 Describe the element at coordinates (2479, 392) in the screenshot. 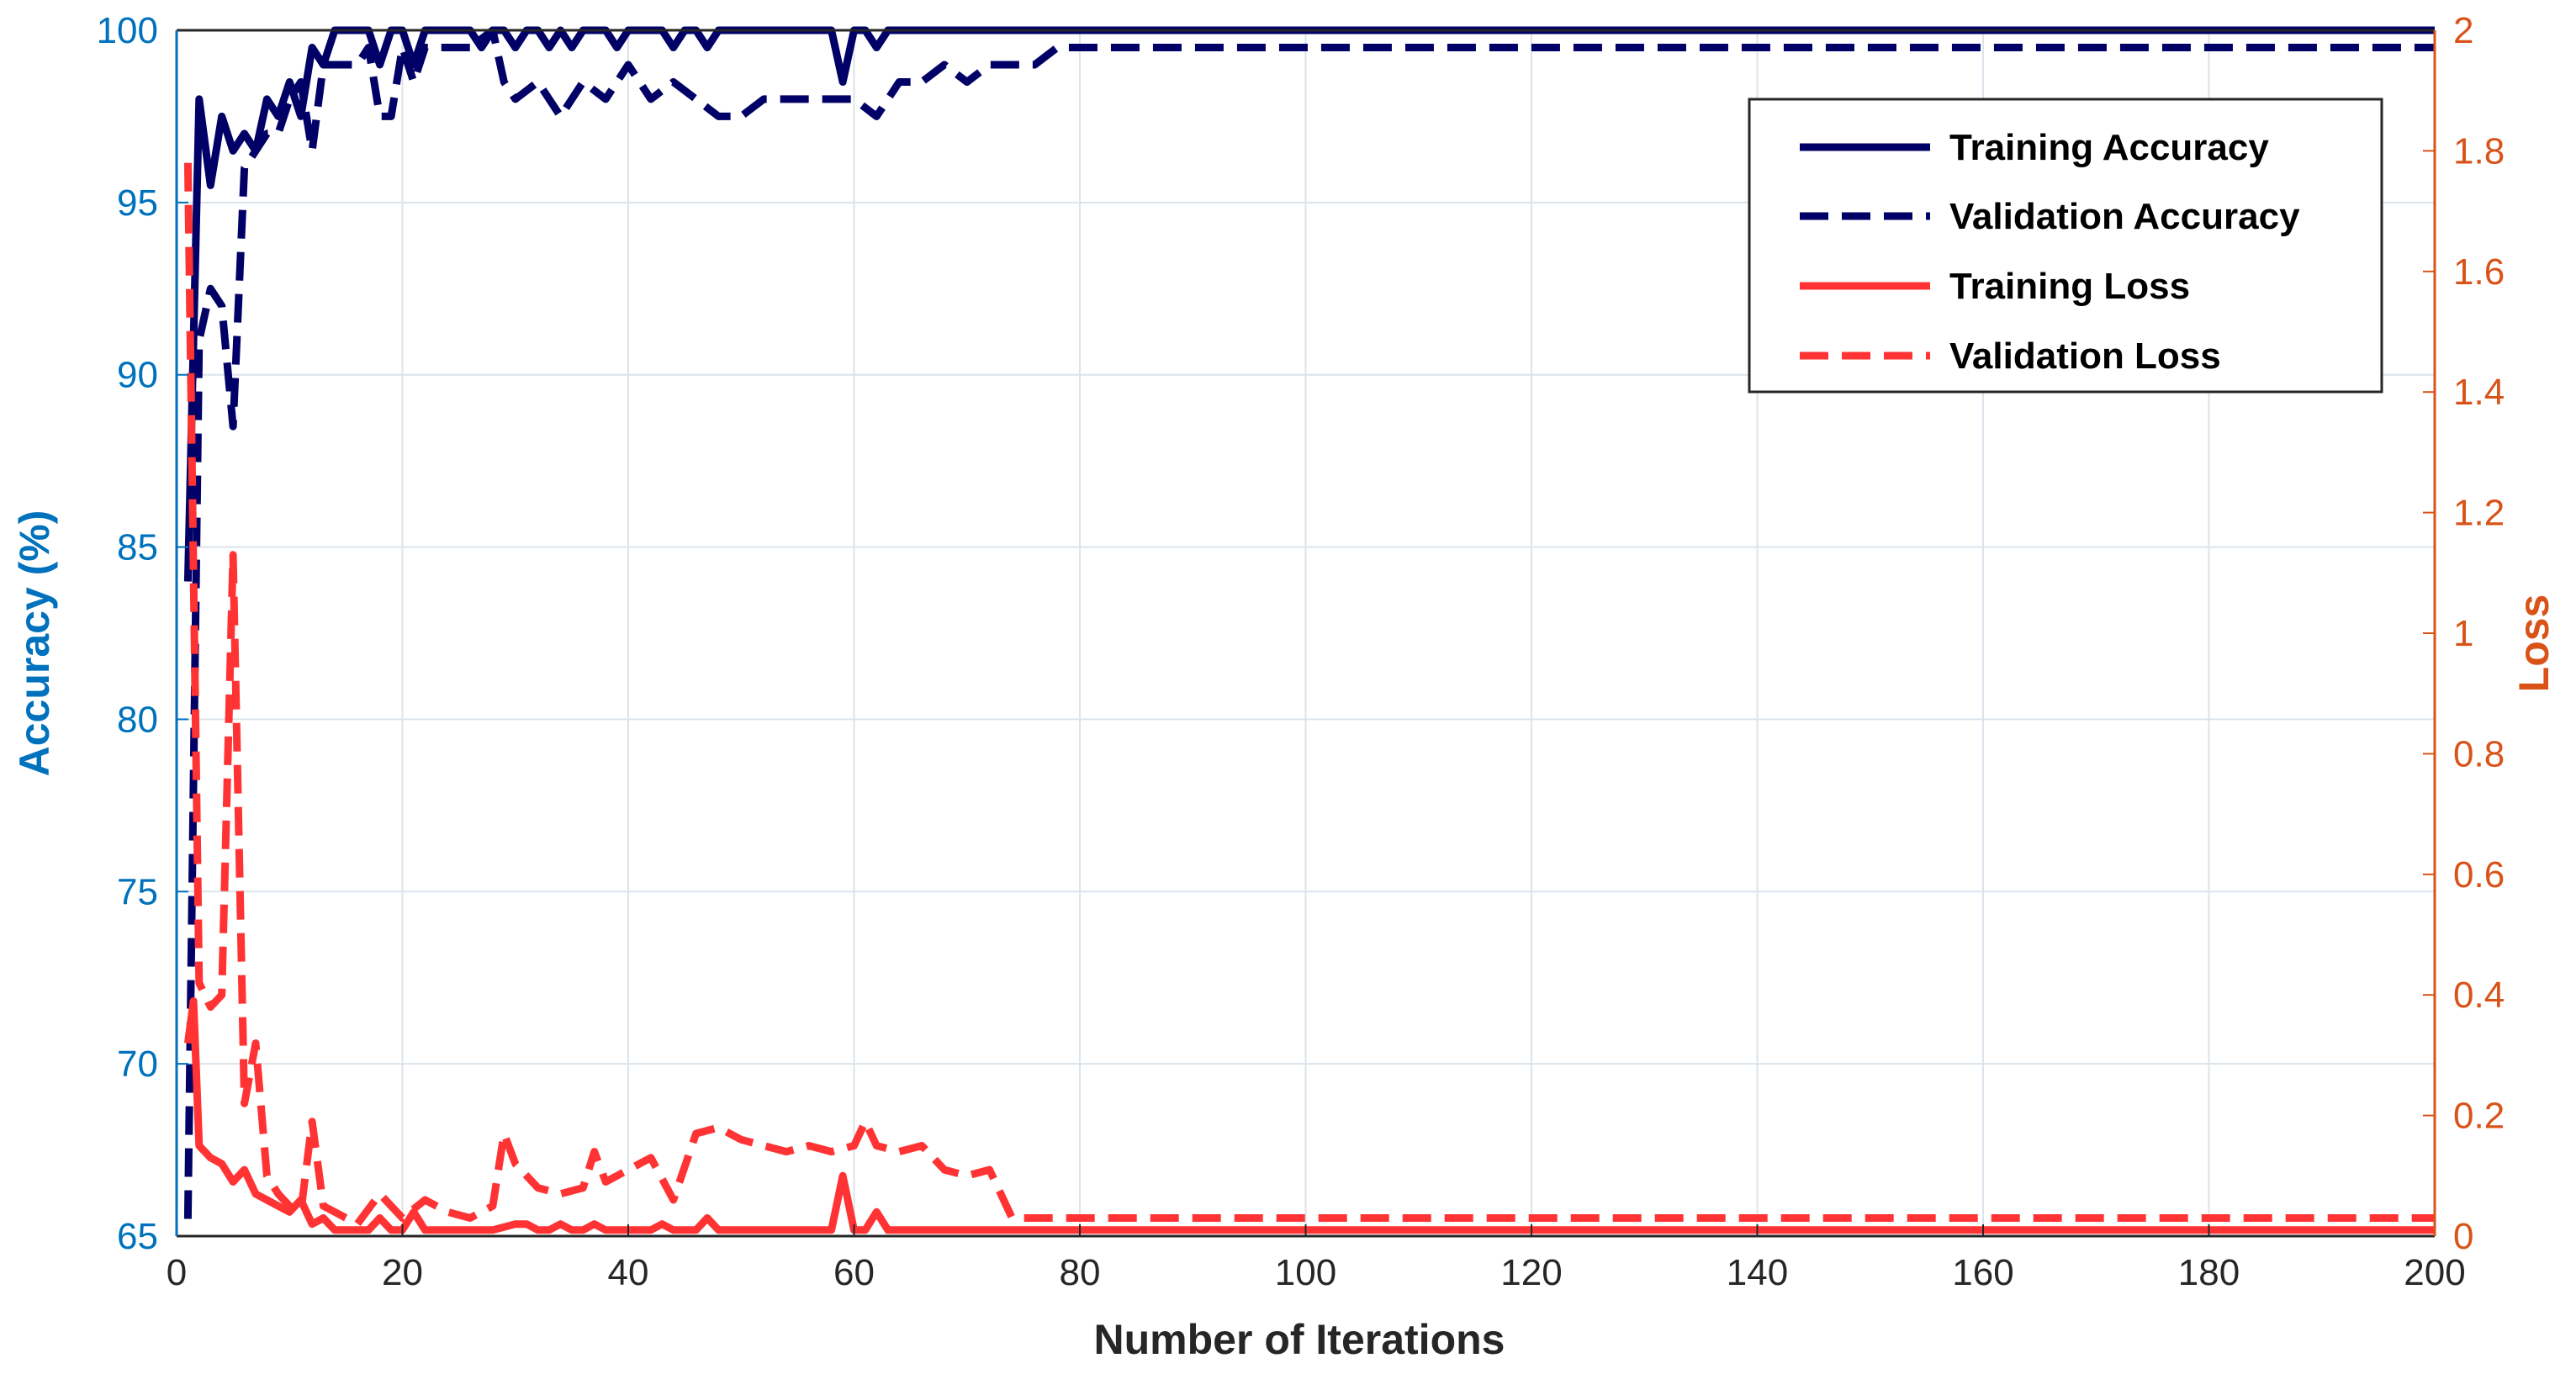

I see `y2-tick-label-7: 1.4` at that location.